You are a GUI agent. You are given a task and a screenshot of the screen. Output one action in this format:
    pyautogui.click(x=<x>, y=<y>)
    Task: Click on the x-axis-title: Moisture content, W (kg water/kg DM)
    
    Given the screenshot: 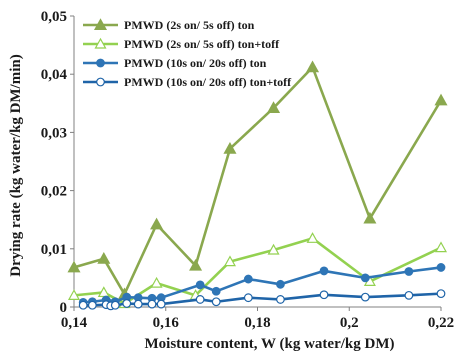 What is the action you would take?
    pyautogui.click(x=270, y=344)
    